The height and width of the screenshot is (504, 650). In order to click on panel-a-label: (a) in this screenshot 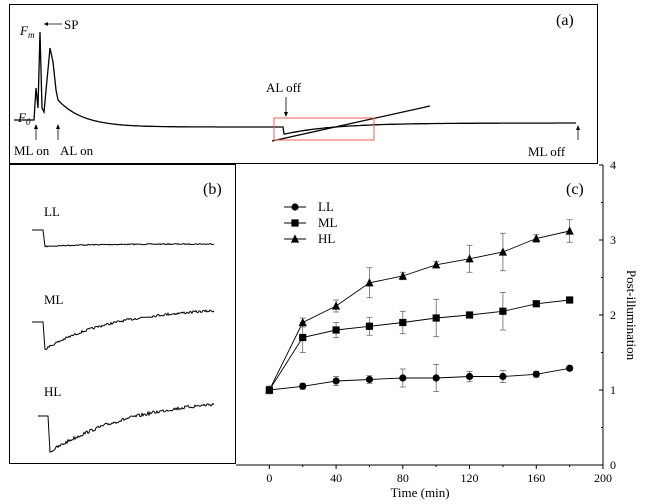, I will do `click(565, 20)`.